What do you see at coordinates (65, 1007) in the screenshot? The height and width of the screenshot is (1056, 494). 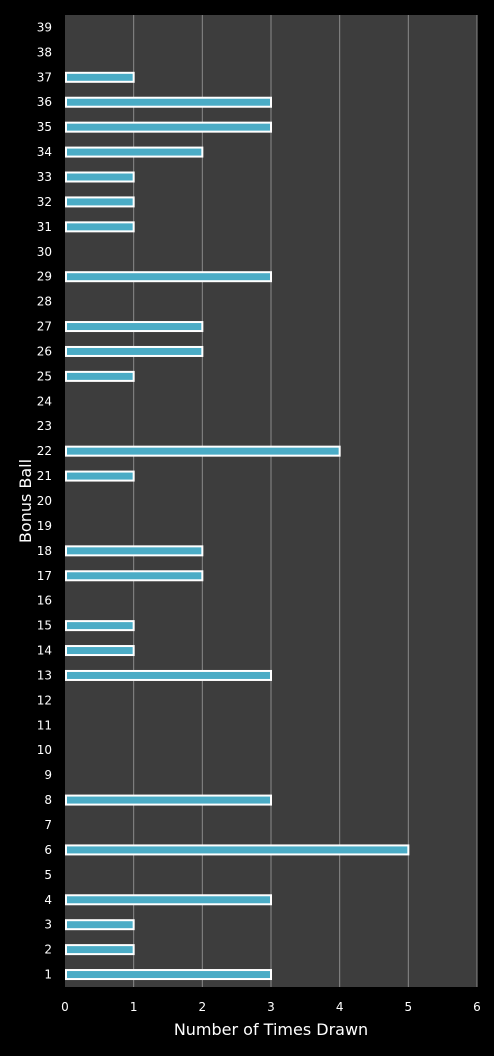 I see `x-tick-label: 0` at bounding box center [65, 1007].